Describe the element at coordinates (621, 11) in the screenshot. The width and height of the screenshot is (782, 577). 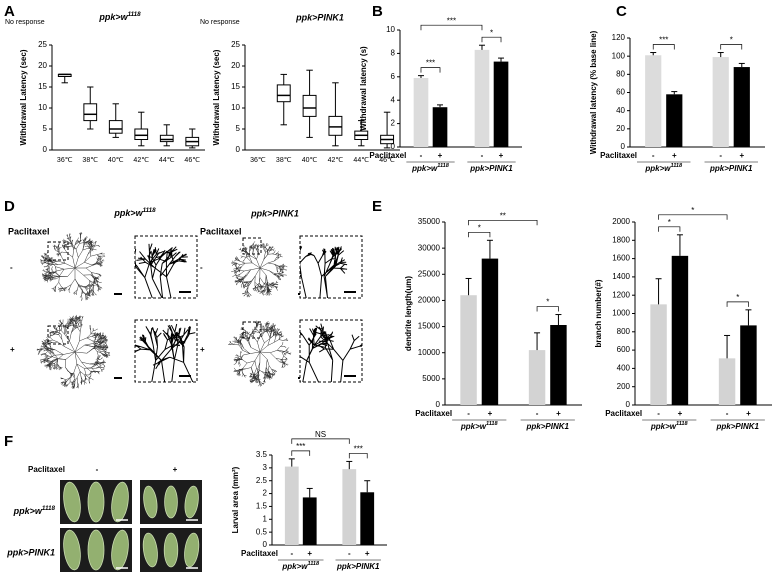
I see `panel-label: C` at that location.